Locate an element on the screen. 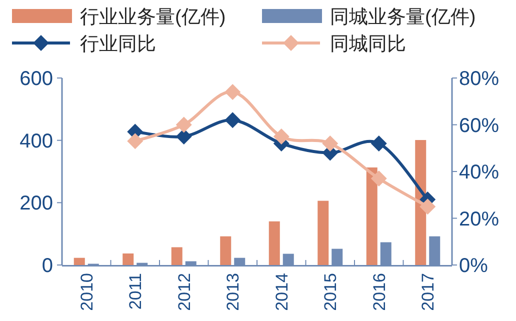  y-tick-label: 400 is located at coordinates (36, 141).